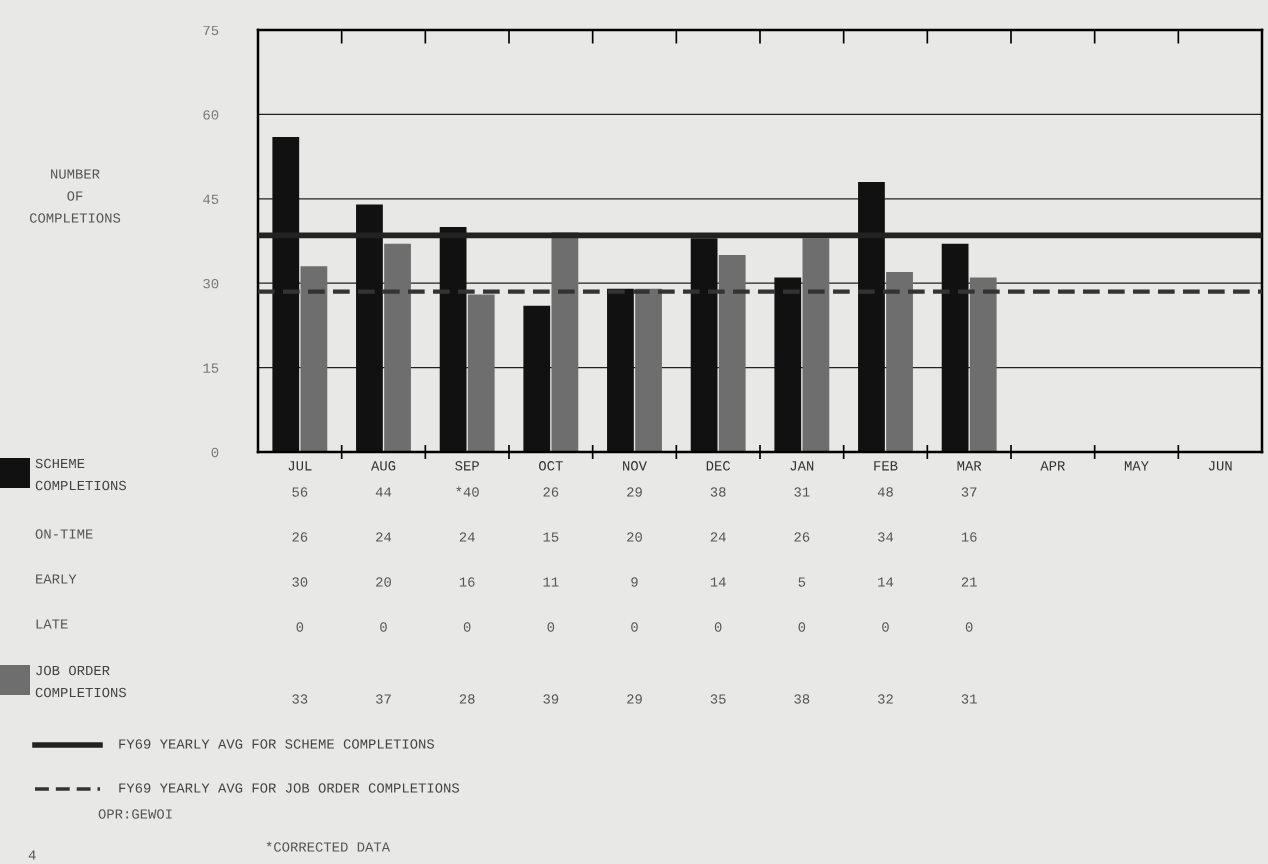 The width and height of the screenshot is (1268, 864). What do you see at coordinates (886, 466) in the screenshot?
I see `x-tick-label: FEB` at bounding box center [886, 466].